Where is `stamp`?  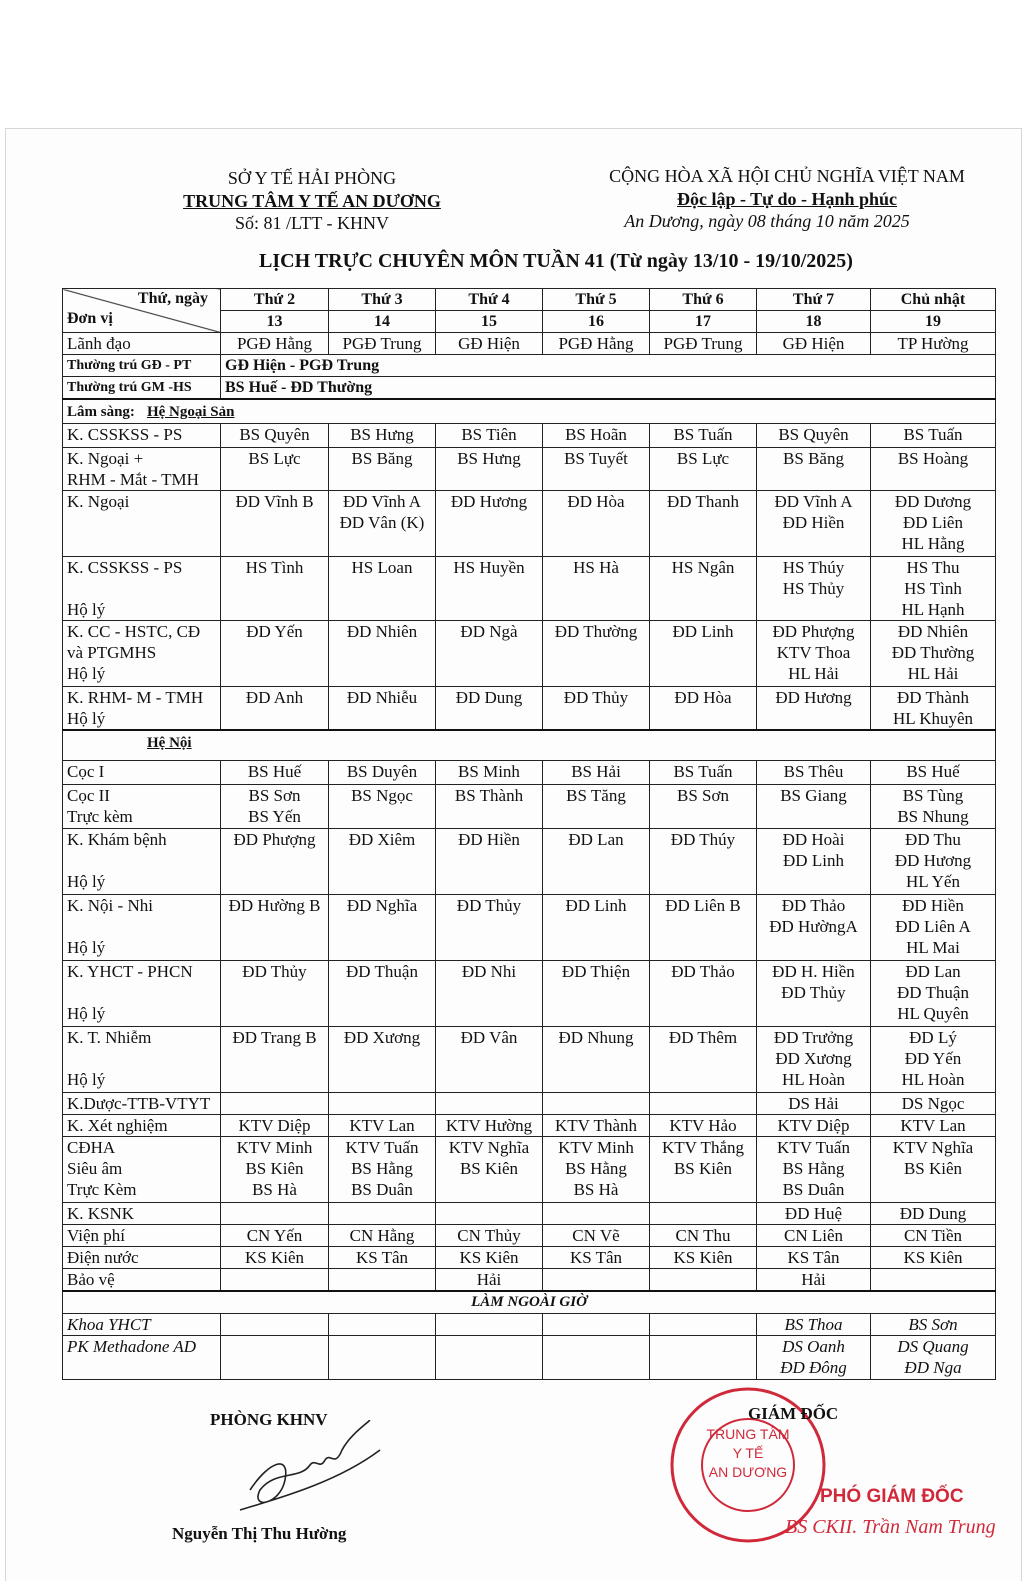 stamp is located at coordinates (748, 1465).